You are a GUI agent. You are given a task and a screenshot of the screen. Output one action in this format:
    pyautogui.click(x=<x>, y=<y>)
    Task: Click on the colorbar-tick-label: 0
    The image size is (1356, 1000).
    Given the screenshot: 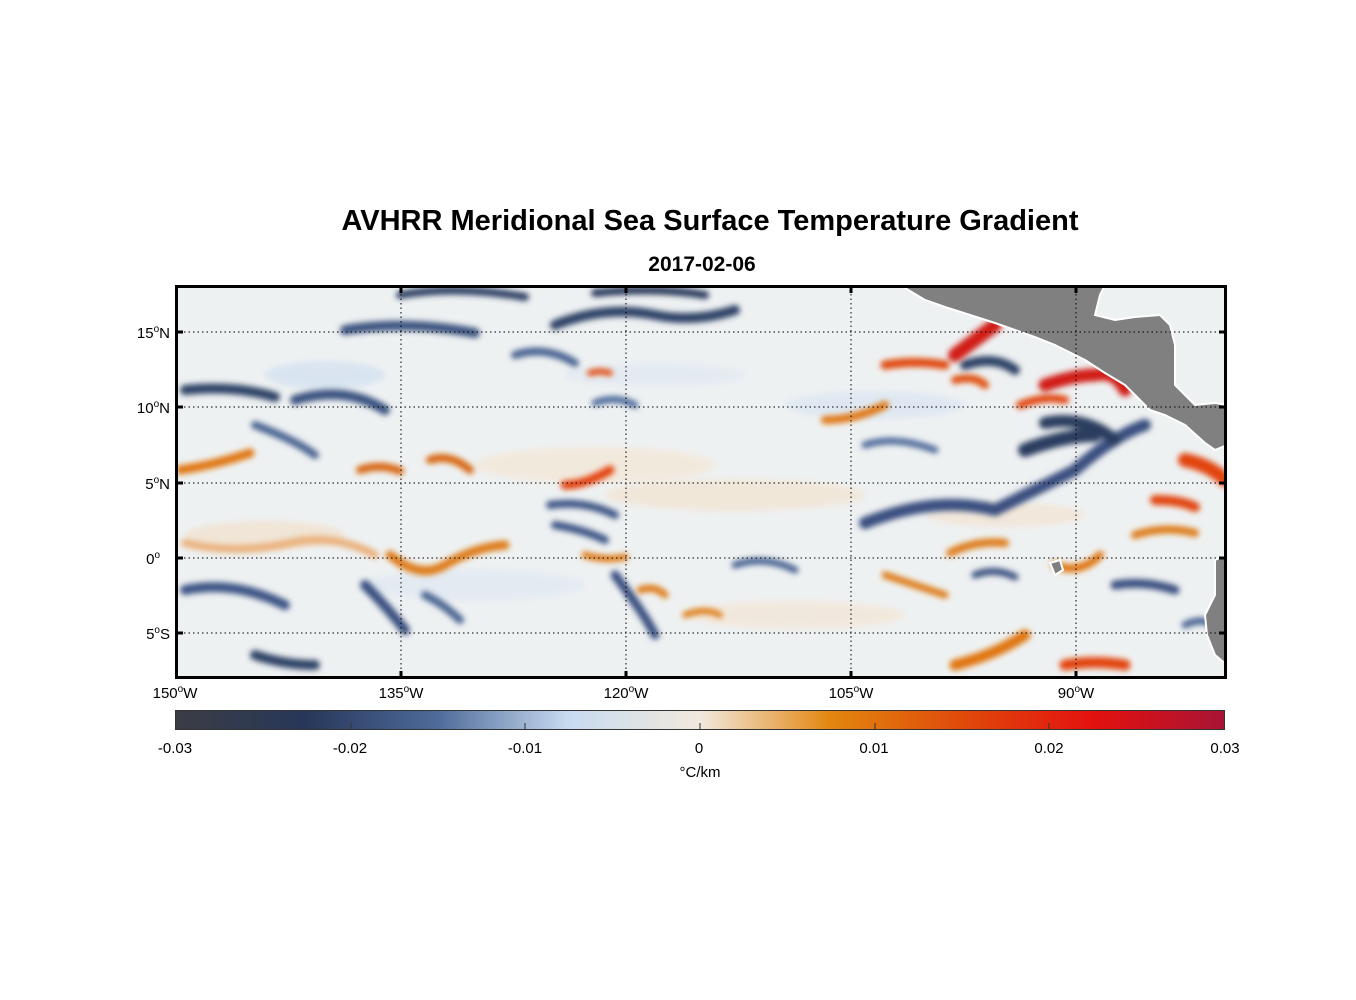 What is the action you would take?
    pyautogui.click(x=699, y=748)
    